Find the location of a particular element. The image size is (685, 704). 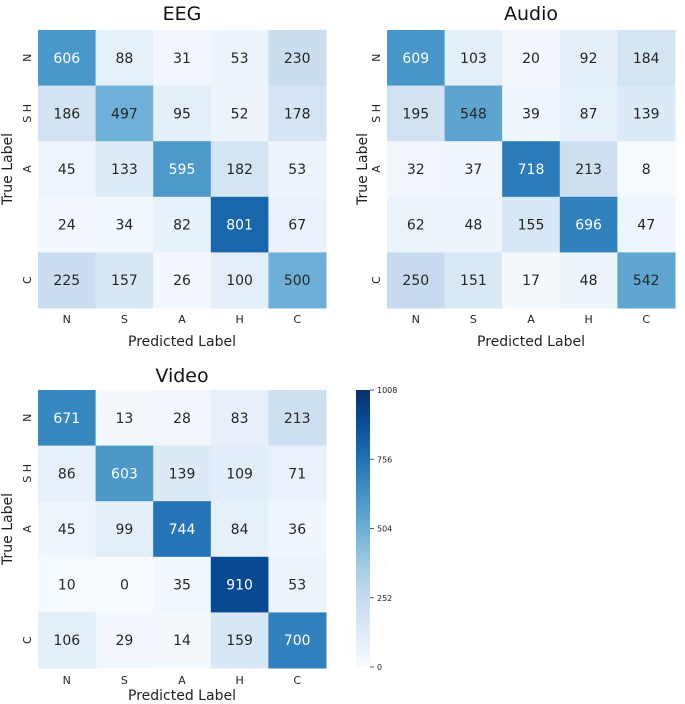

audio-y-tick-4: C is located at coordinates (376, 280).